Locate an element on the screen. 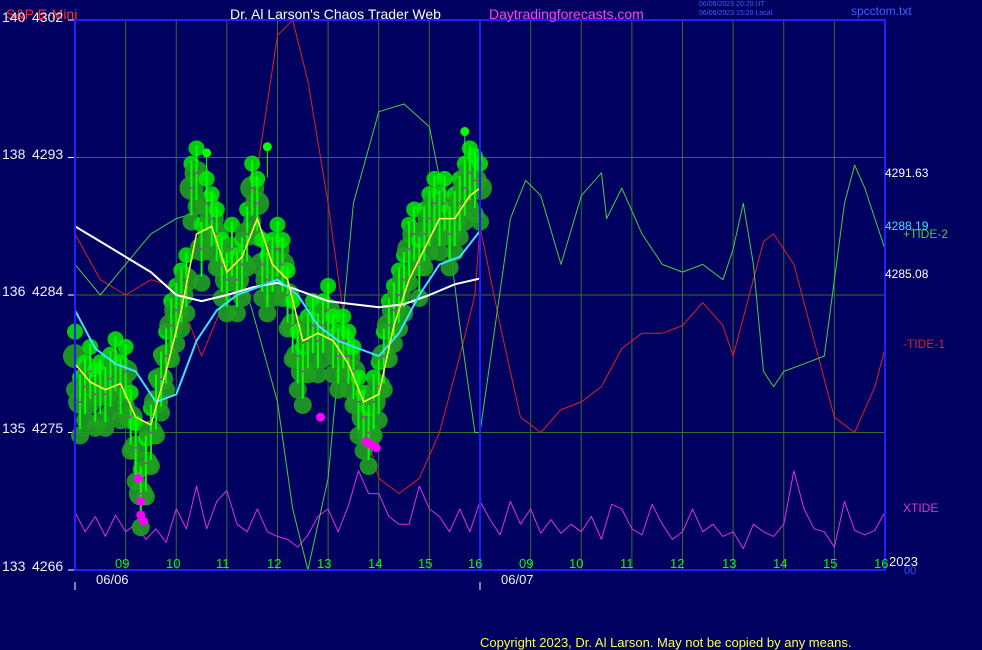  timestamp-local: 06/06/2023 15:20 Local is located at coordinates (736, 13).